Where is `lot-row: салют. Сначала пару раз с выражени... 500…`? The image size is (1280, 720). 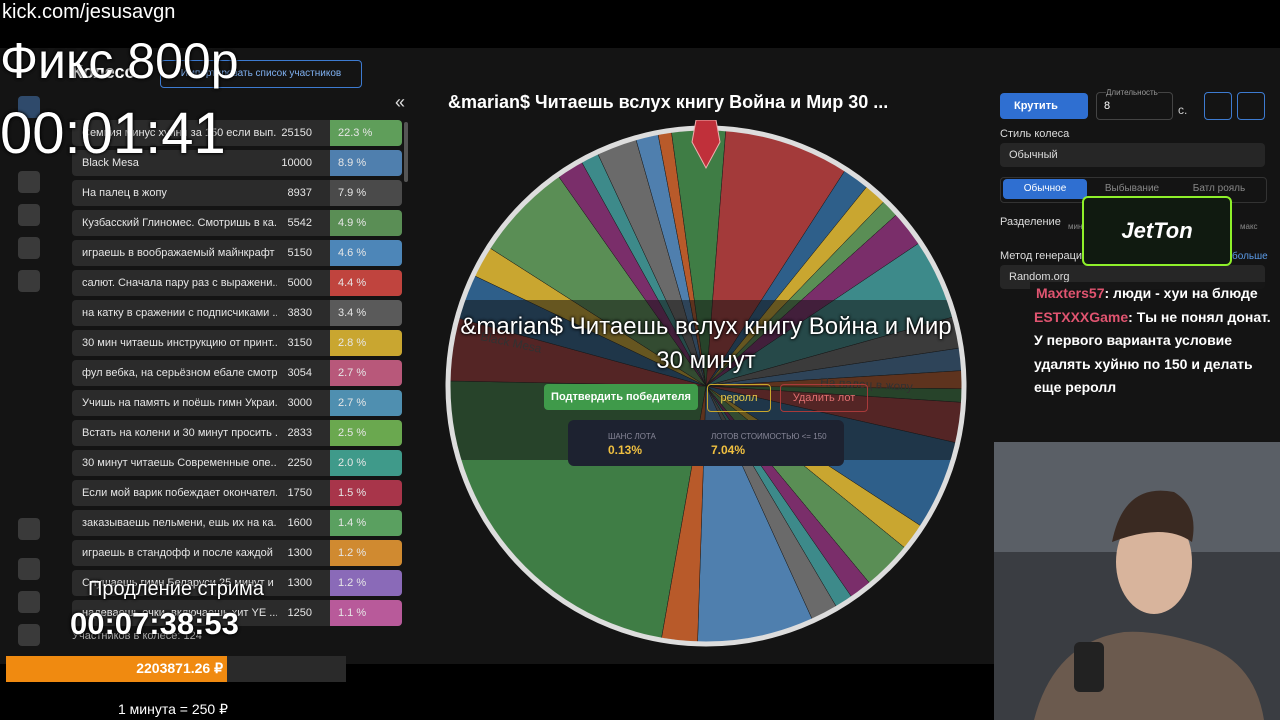 lot-row: салют. Сначала пару раз с выражени... 500… is located at coordinates (237, 283).